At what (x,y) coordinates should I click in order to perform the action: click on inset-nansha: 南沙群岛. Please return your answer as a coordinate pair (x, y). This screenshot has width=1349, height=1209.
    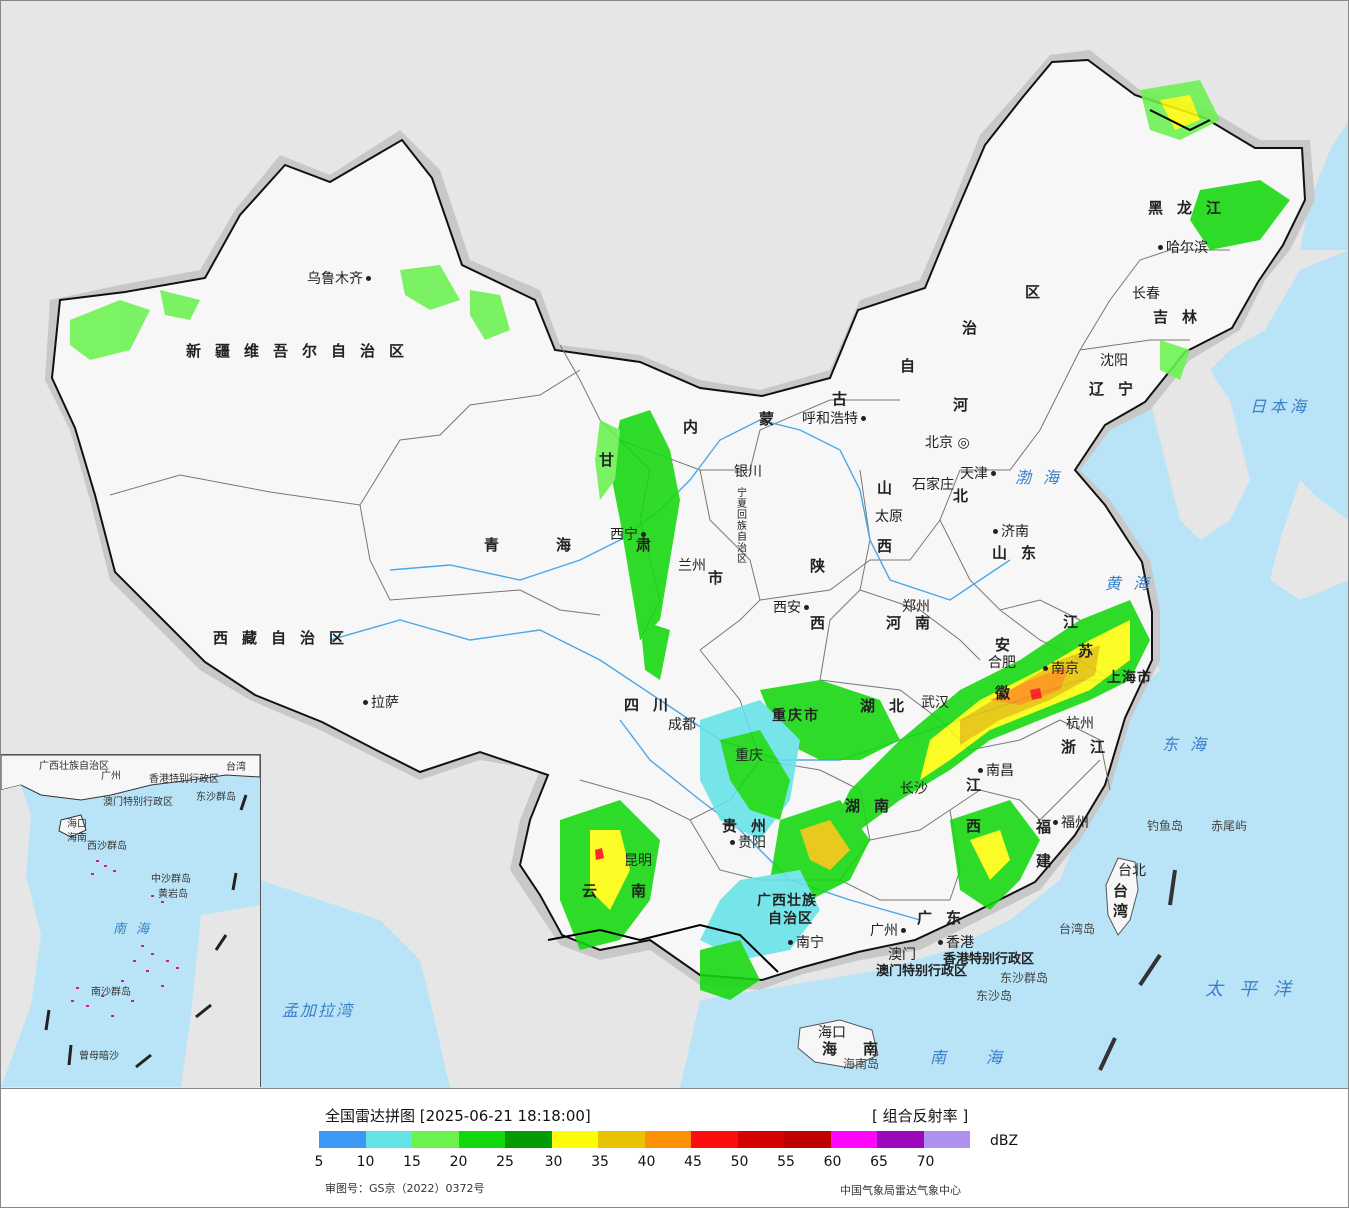
    Looking at the image, I should click on (111, 992).